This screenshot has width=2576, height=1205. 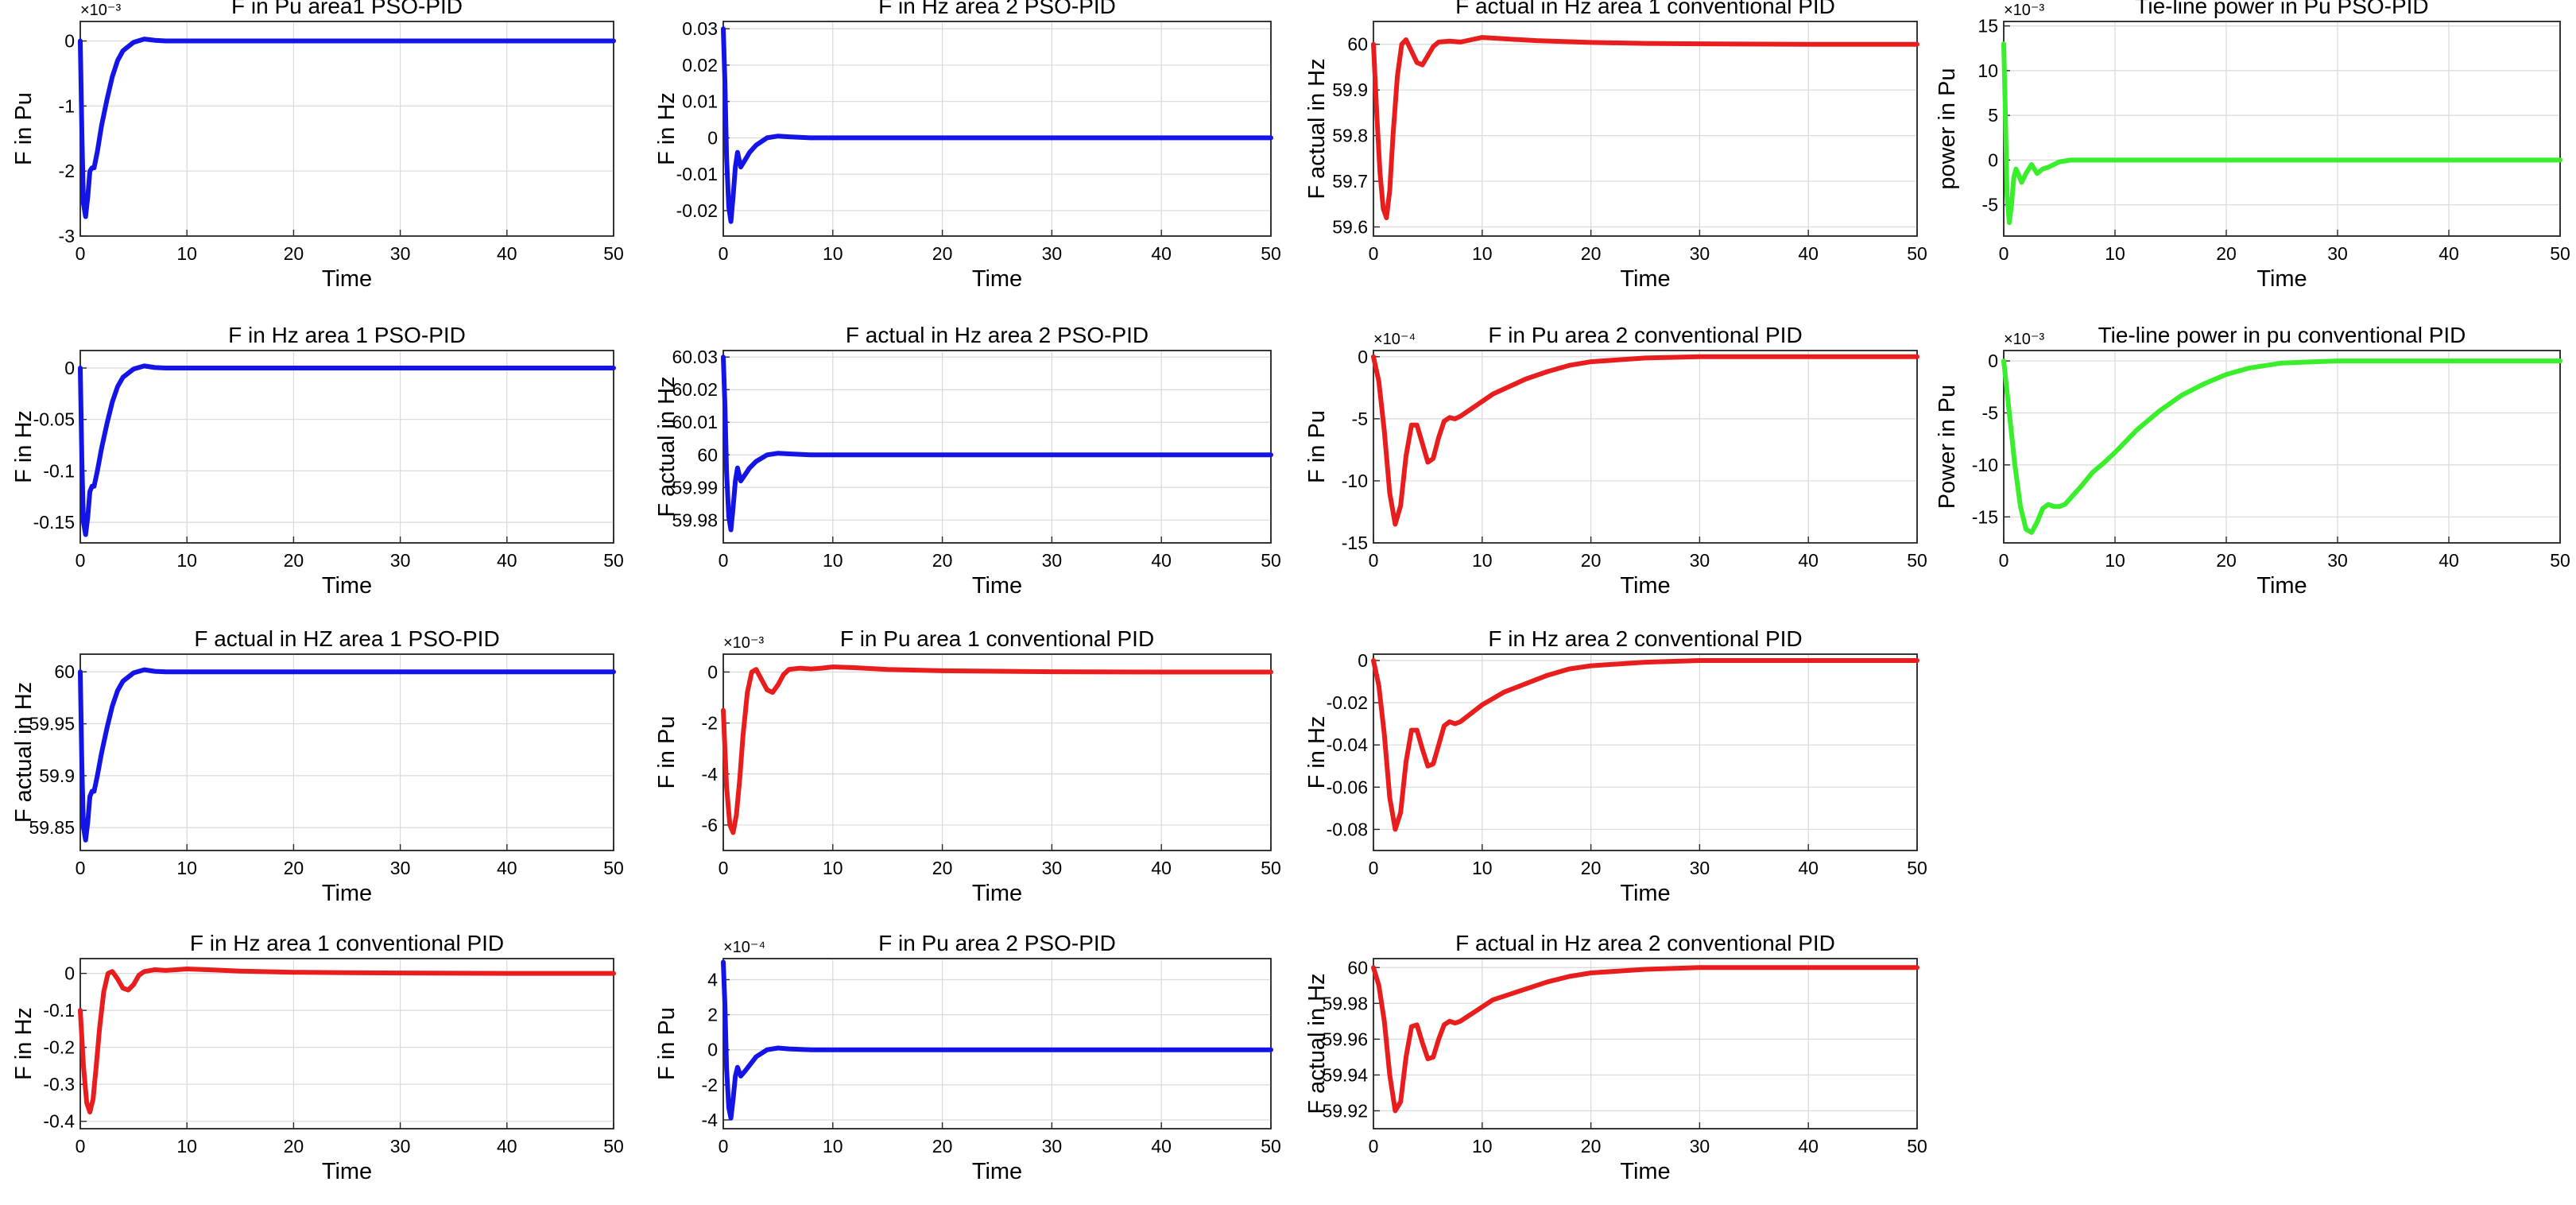 I want to click on y-tick-label: 60.02, so click(x=695, y=389).